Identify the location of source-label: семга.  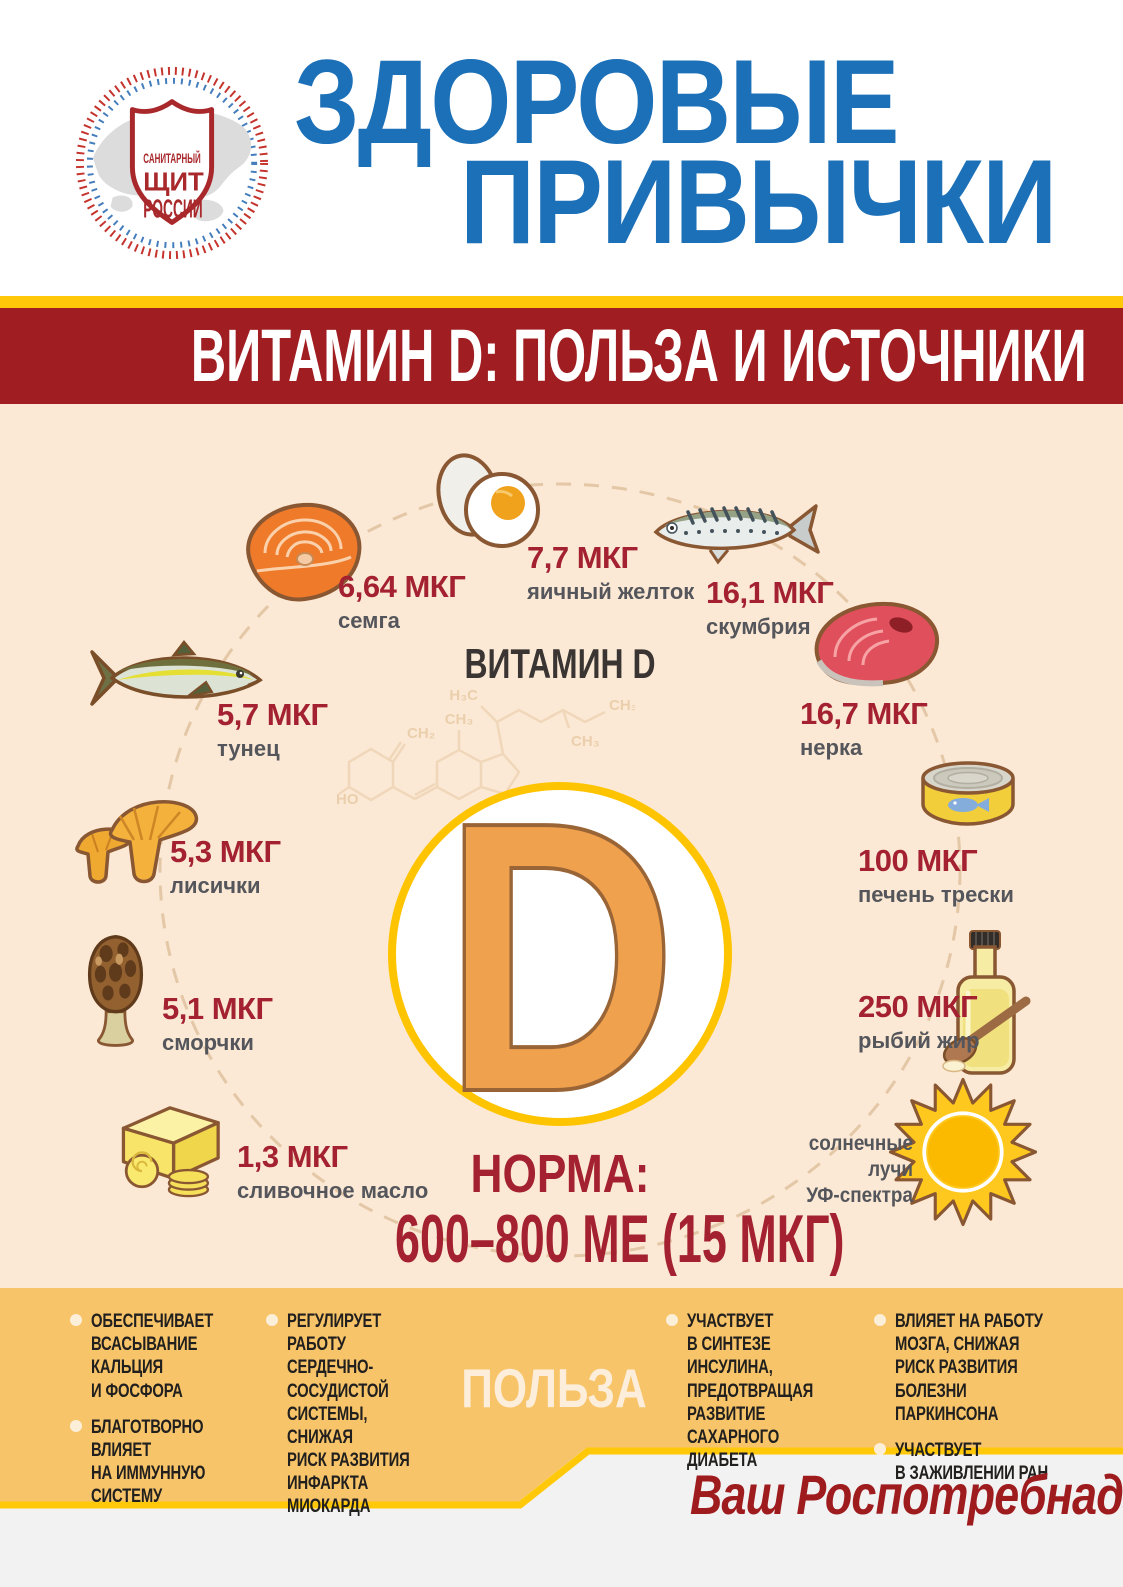
(369, 620).